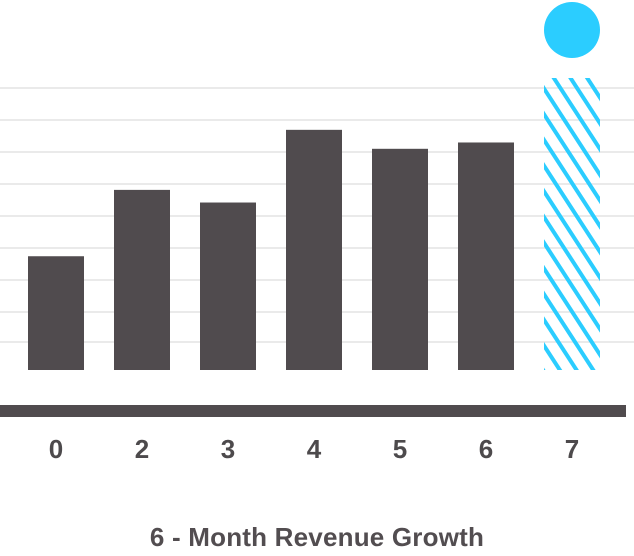  I want to click on x-tick-label-4: 4, so click(314, 449).